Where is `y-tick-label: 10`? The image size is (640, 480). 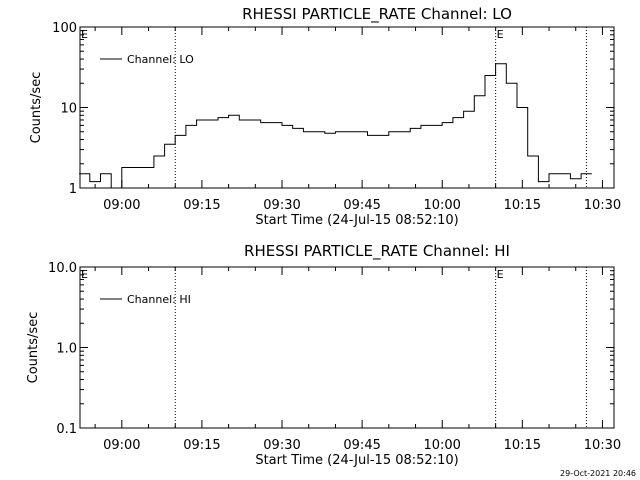
y-tick-label: 10 is located at coordinates (68, 109).